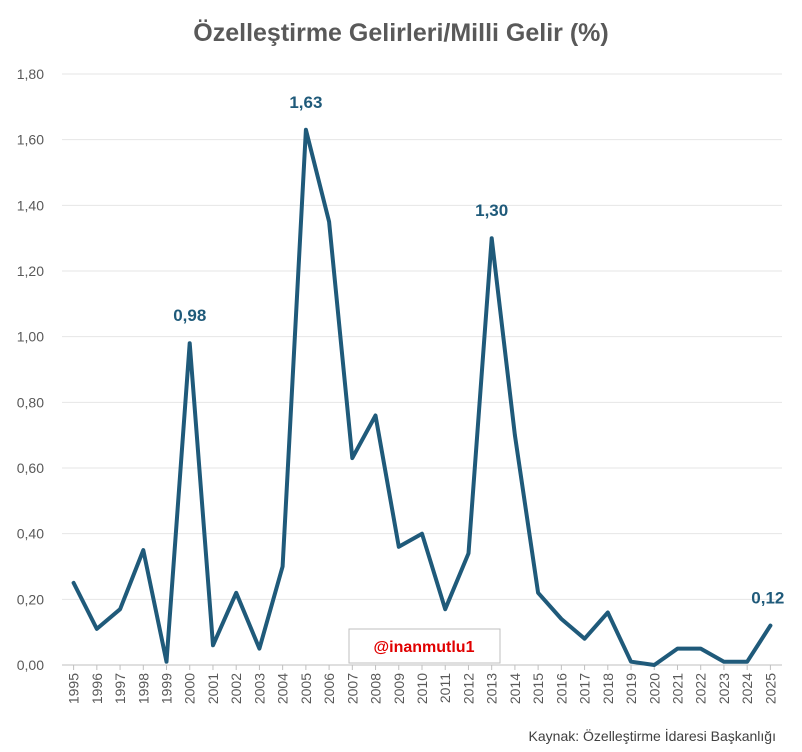 This screenshot has height=752, width=802. What do you see at coordinates (422, 688) in the screenshot?
I see `x-tick-label: 2010` at bounding box center [422, 688].